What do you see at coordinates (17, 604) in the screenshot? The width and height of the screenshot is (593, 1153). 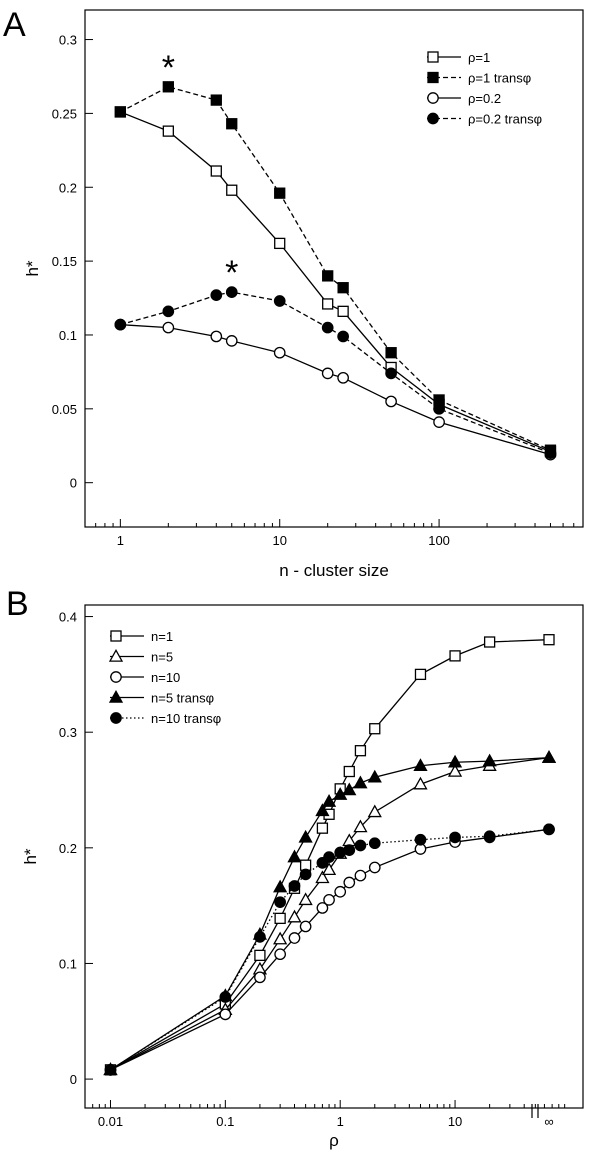 I see `panel-label-b: B` at bounding box center [17, 604].